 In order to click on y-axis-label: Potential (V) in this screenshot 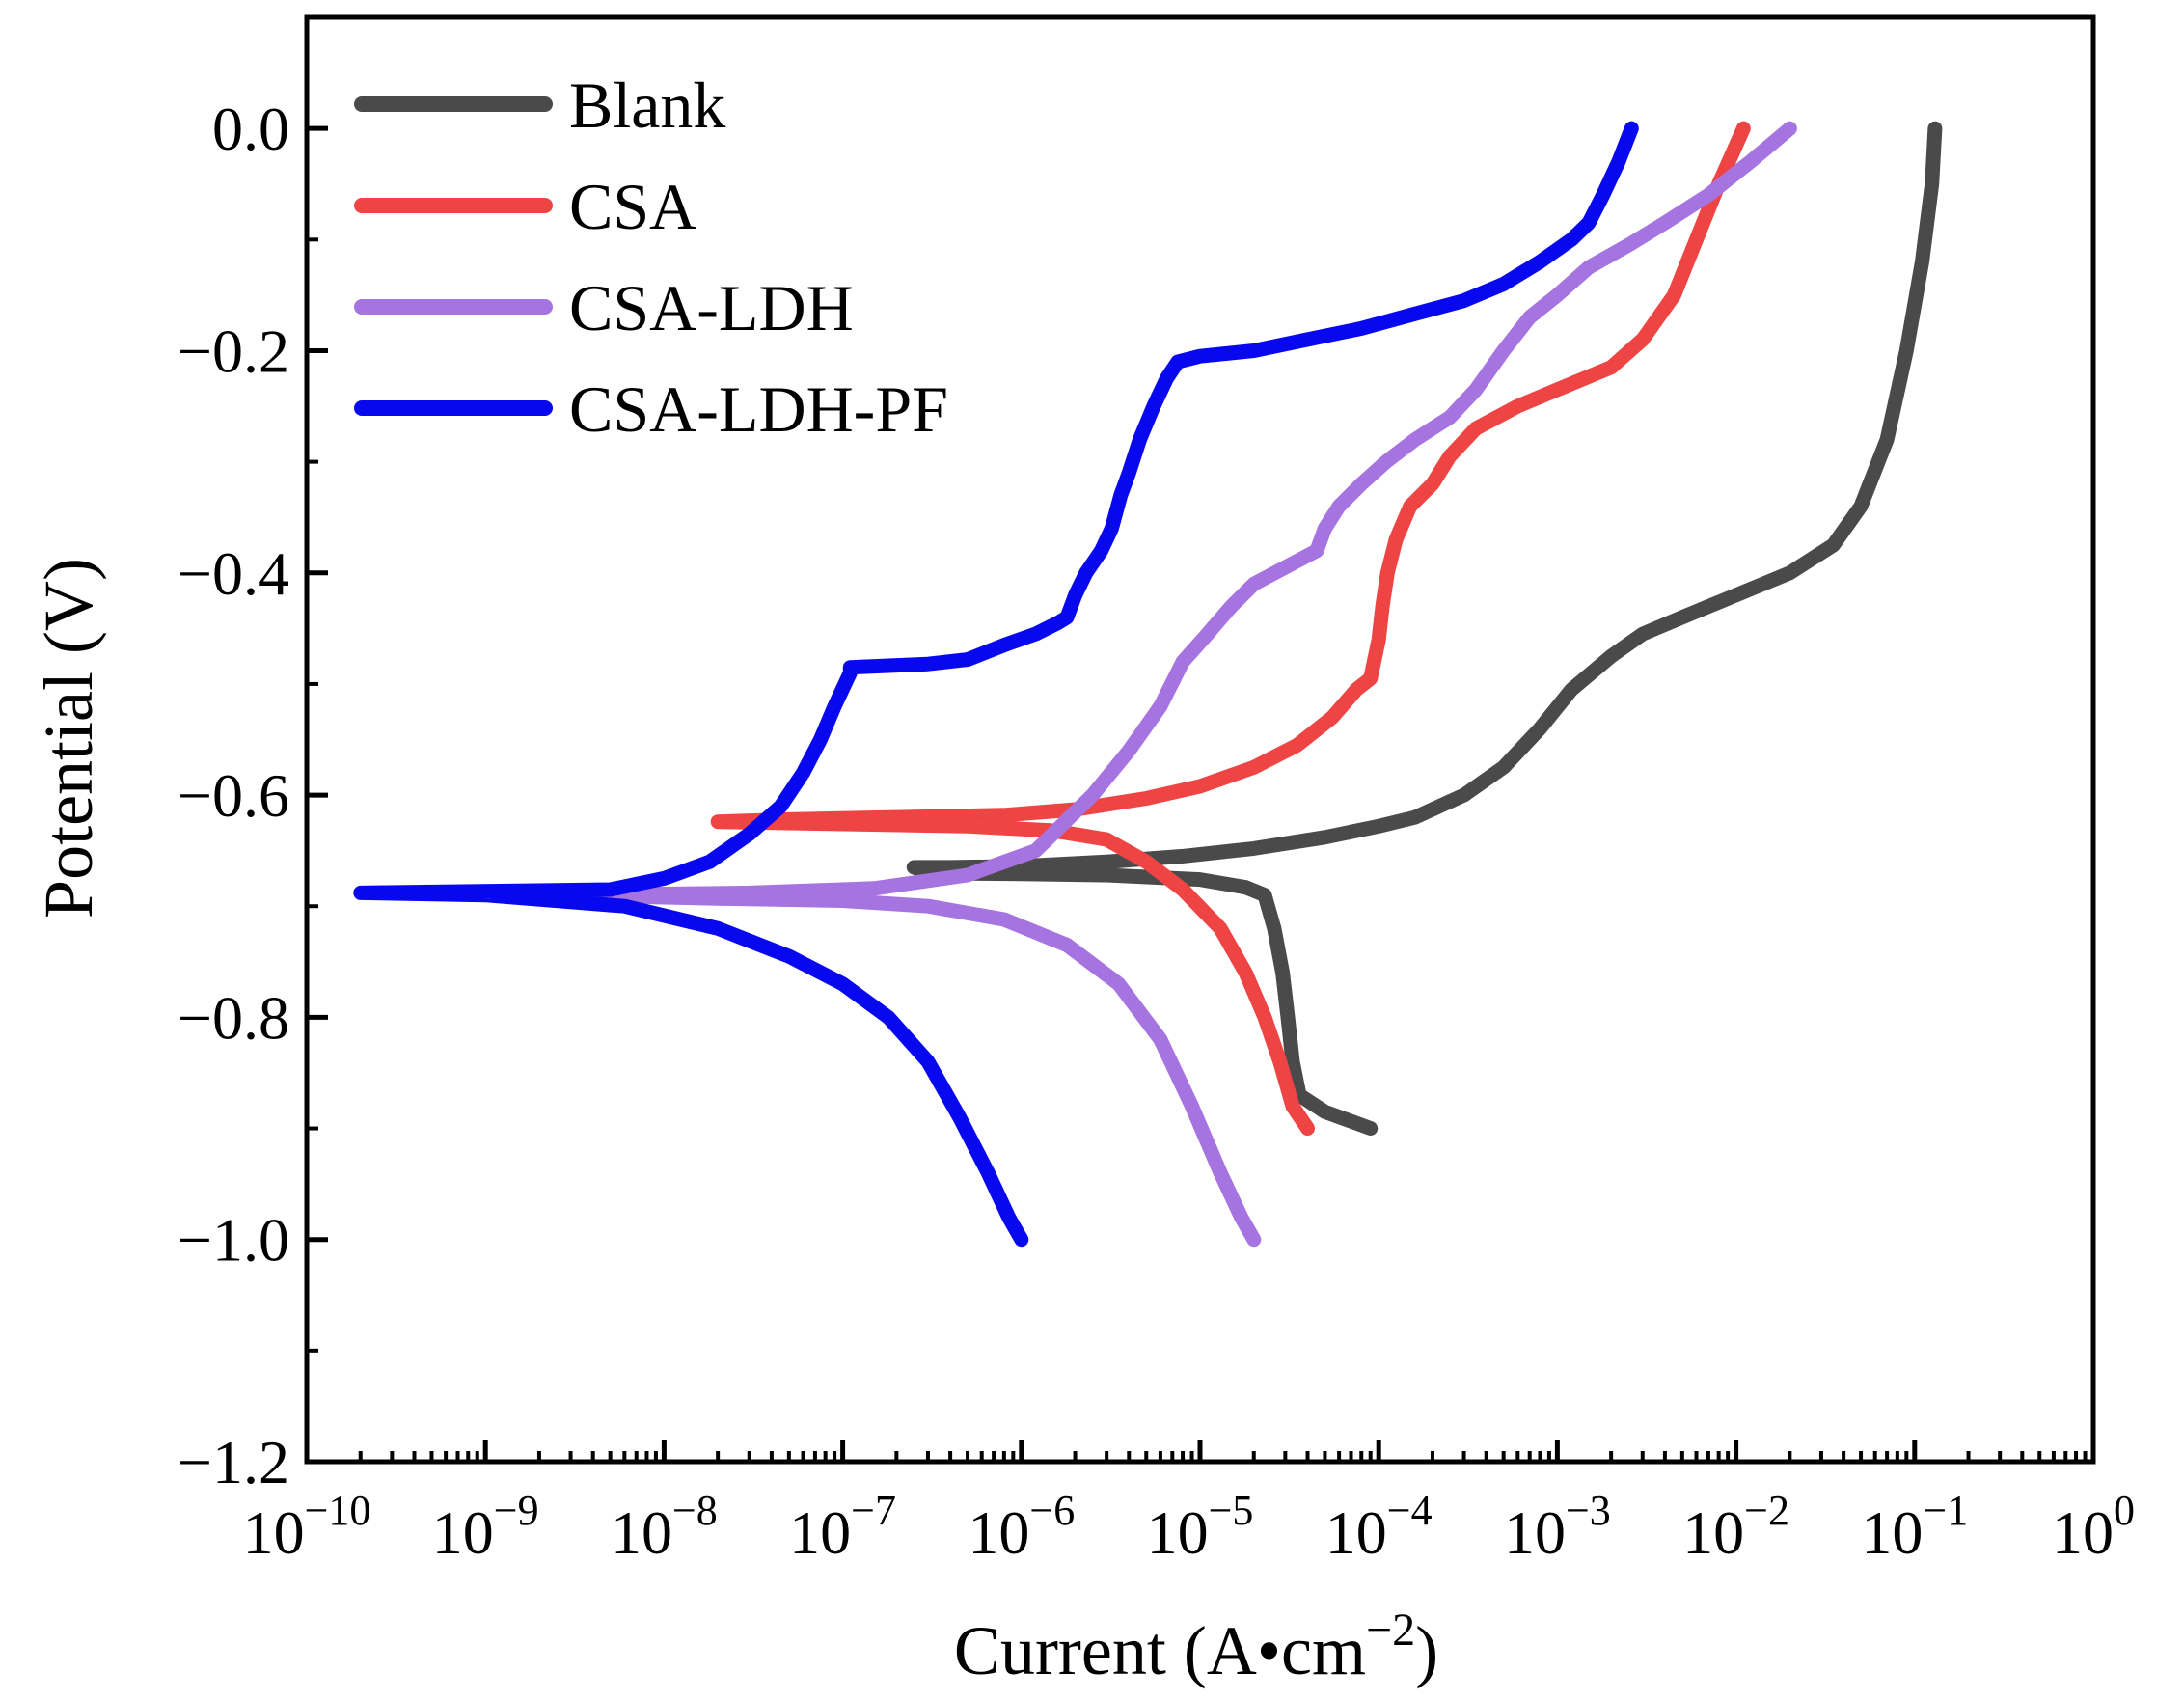, I will do `click(68, 738)`.